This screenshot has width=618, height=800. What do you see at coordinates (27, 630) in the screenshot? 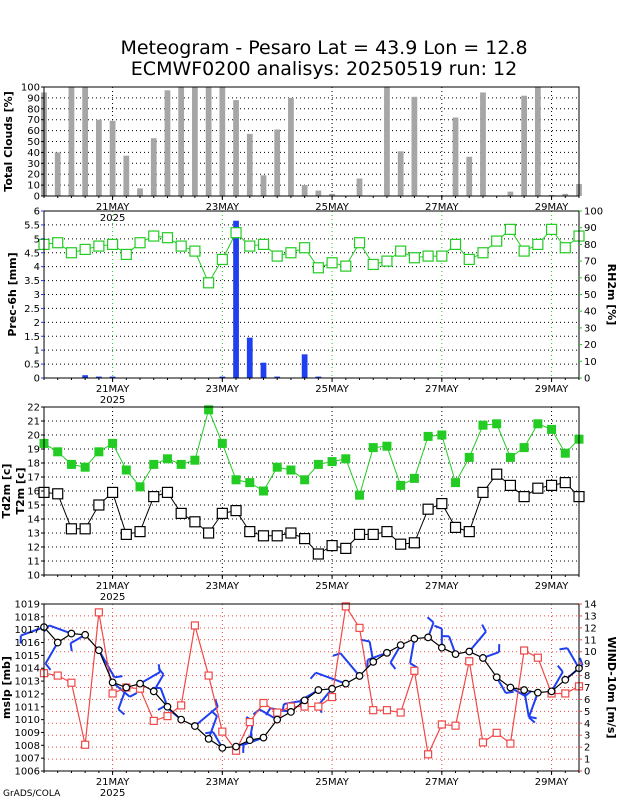
I see `y-tick-label: 1017` at bounding box center [27, 630].